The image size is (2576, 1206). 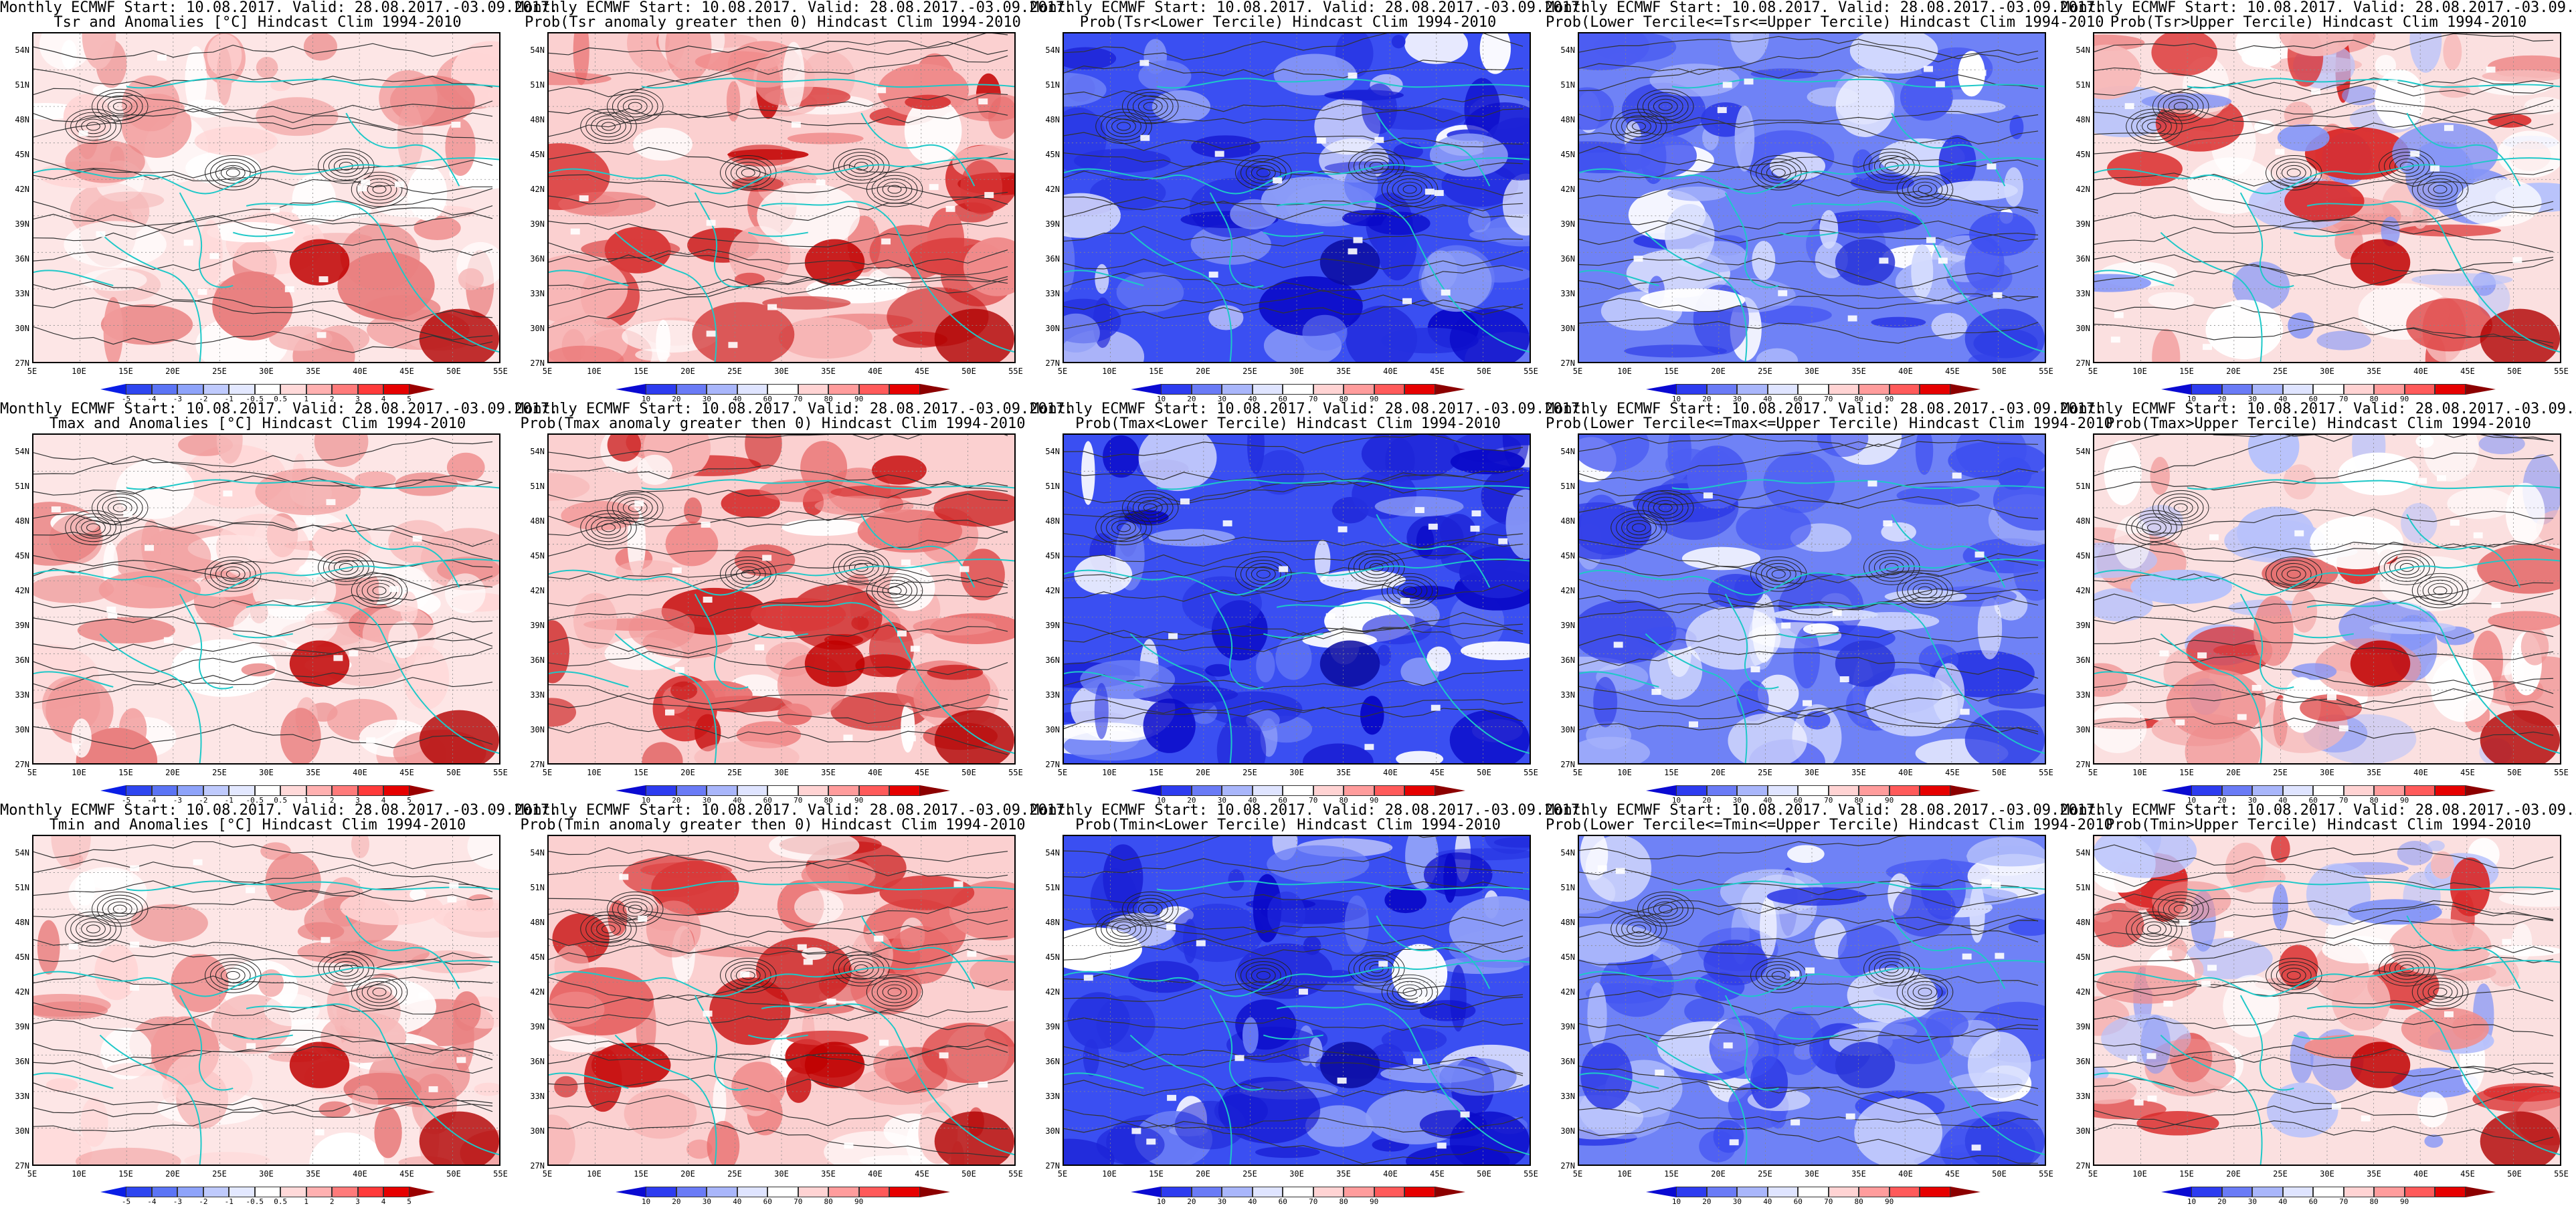 What do you see at coordinates (1812, 1000) in the screenshot?
I see `map-field` at bounding box center [1812, 1000].